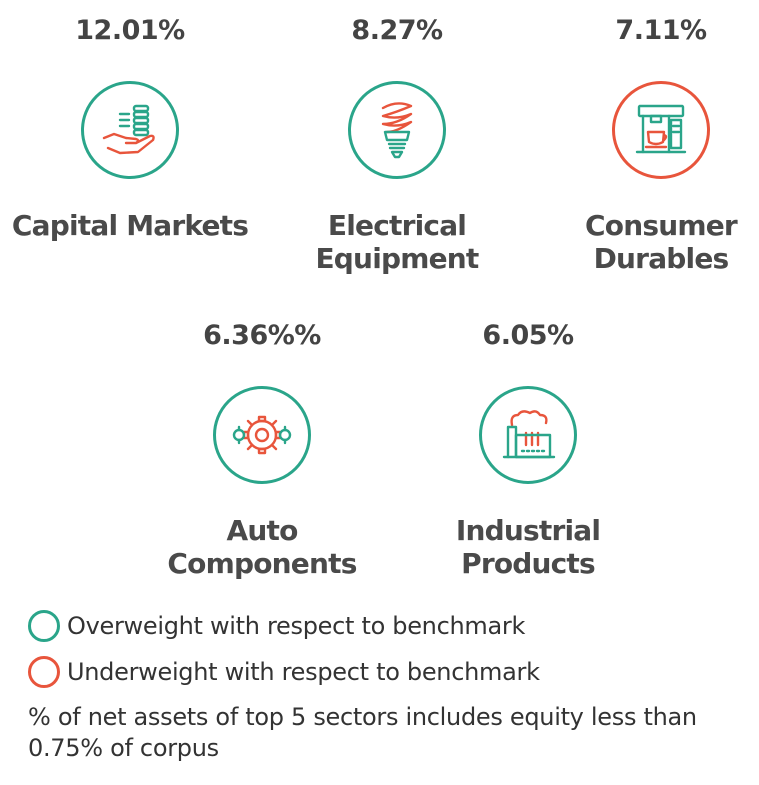 The image size is (759, 785). Describe the element at coordinates (44, 672) in the screenshot. I see `underweight-circle-icon` at that location.